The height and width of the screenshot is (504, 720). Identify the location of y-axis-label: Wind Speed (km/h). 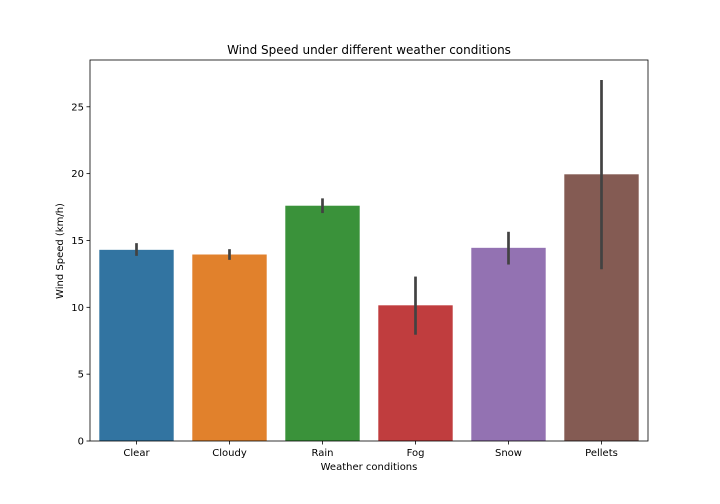
(60, 251).